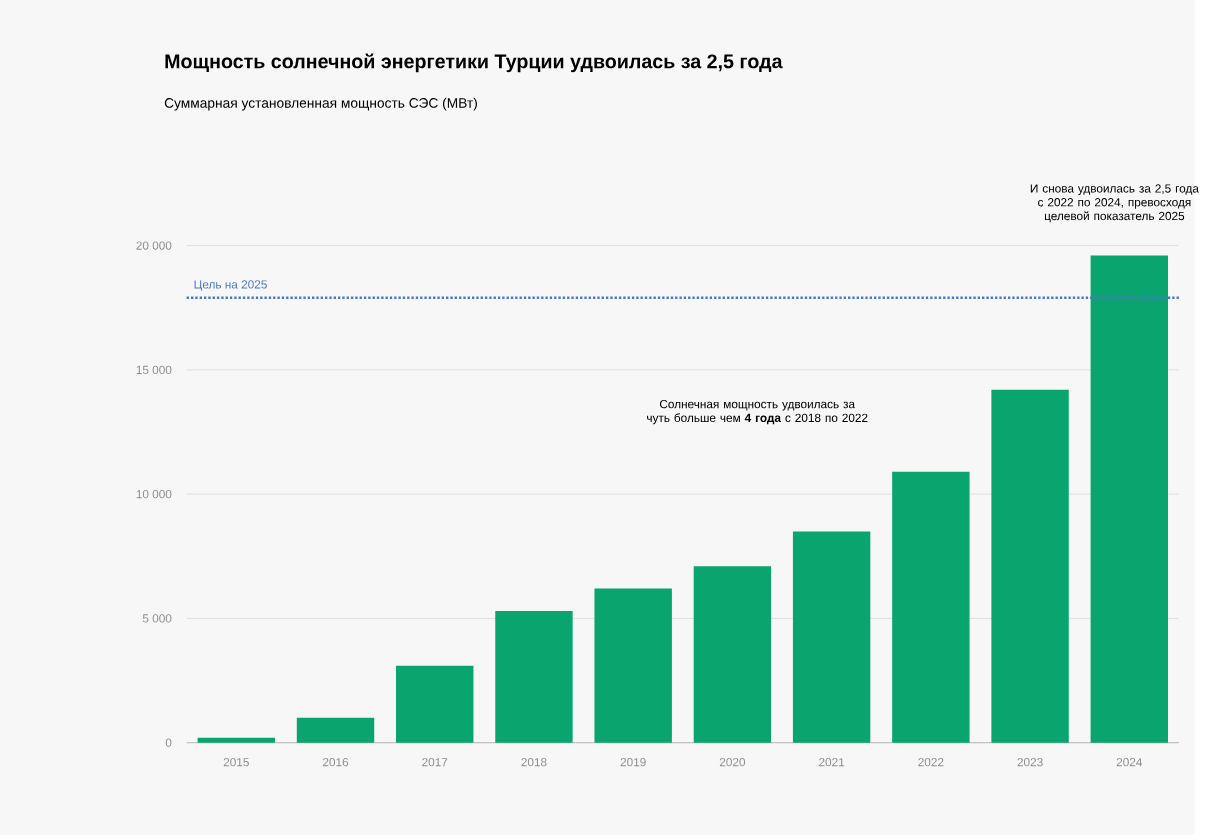  I want to click on chart-title: Мощность солнечной энергетики Турции удвоилась за 2,5 года, so click(474, 63).